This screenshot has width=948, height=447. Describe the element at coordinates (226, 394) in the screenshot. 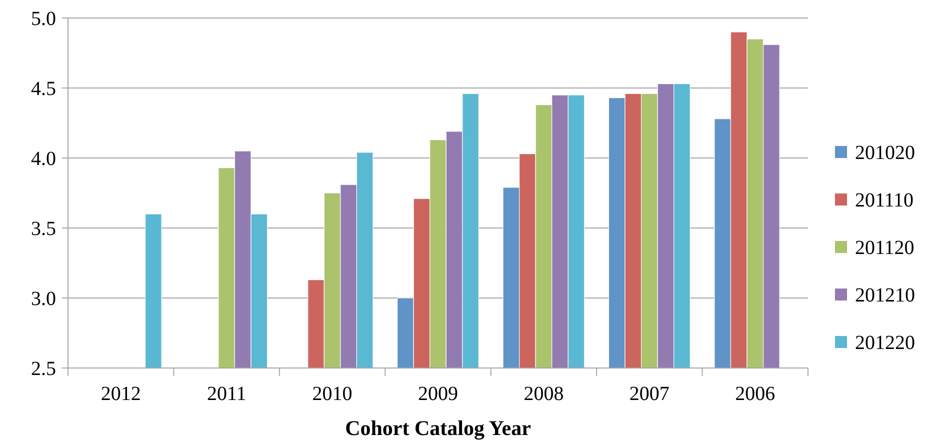

I see `x-tick-label: 2011` at that location.